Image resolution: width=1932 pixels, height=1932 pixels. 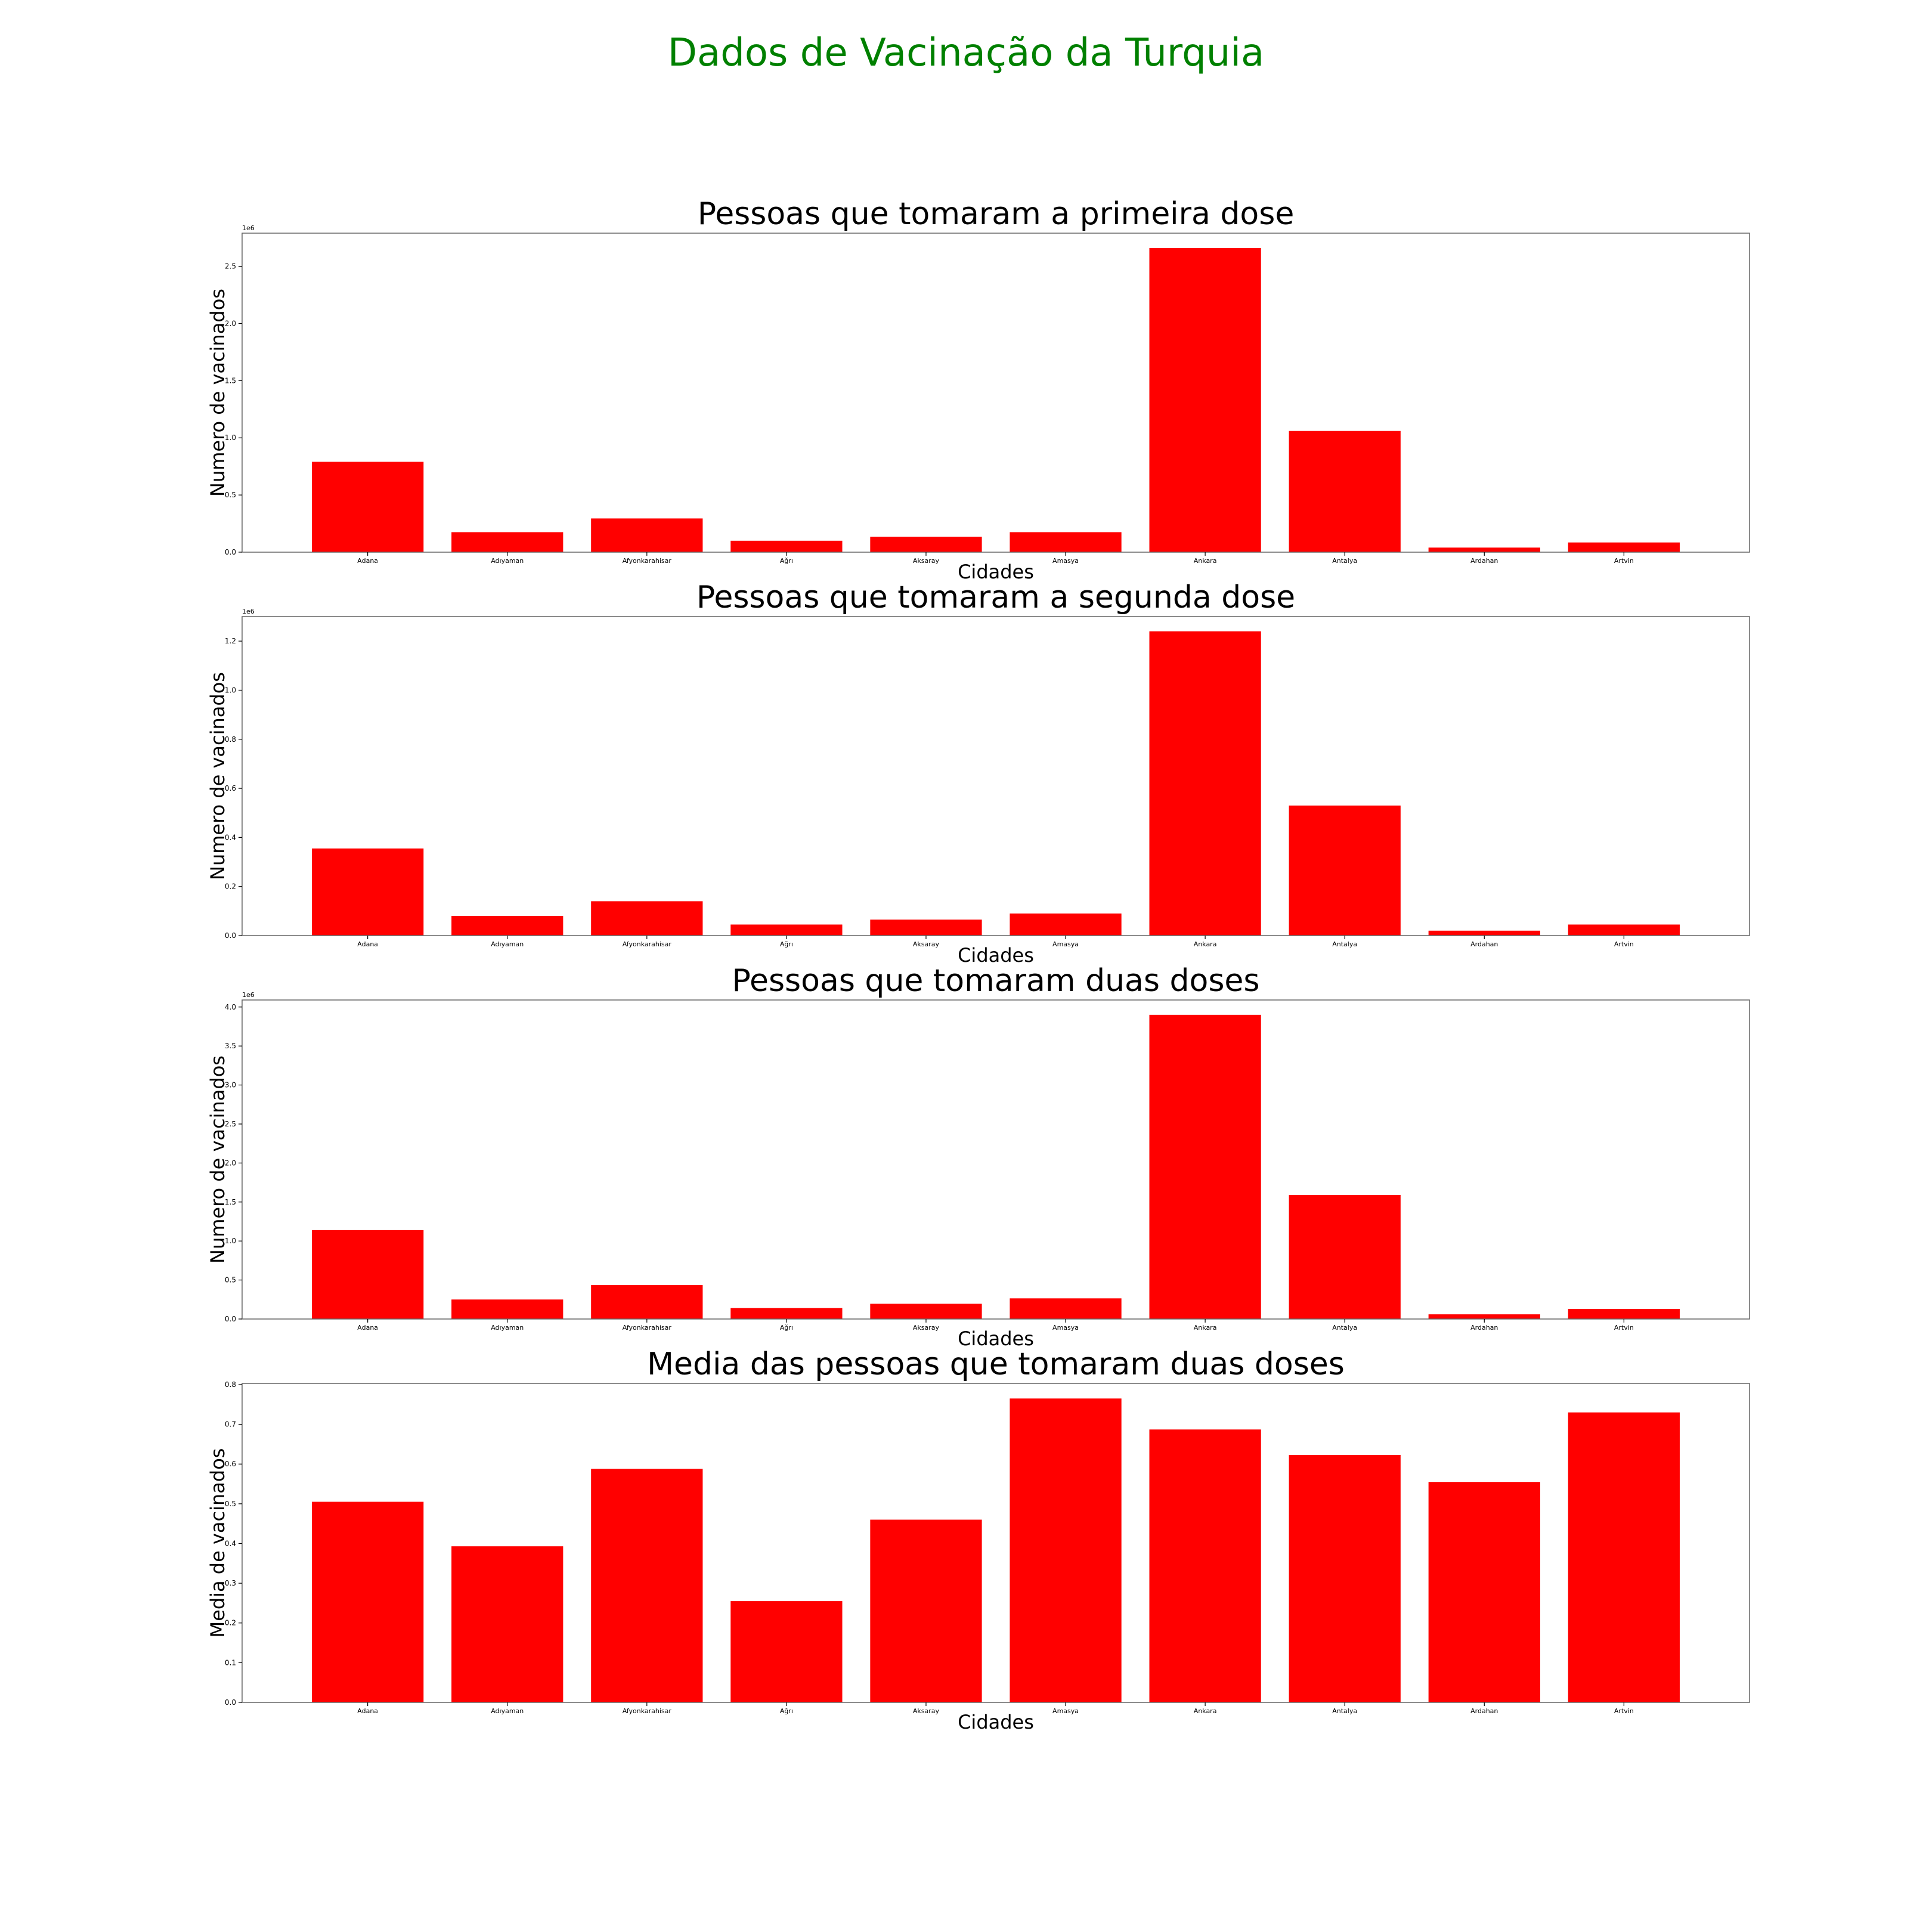 What do you see at coordinates (230, 1464) in the screenshot?
I see `ytick-label: 0.6` at bounding box center [230, 1464].